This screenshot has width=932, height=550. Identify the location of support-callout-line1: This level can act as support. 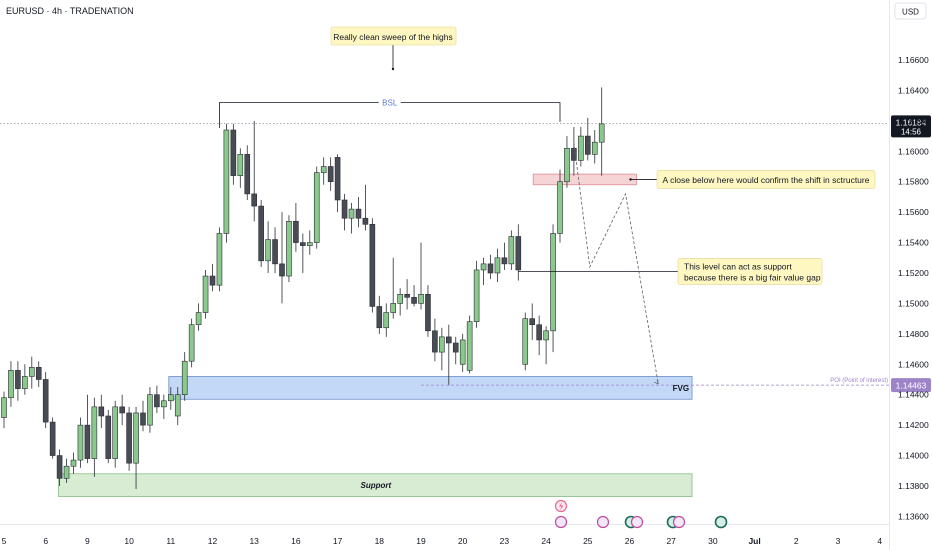
(738, 266).